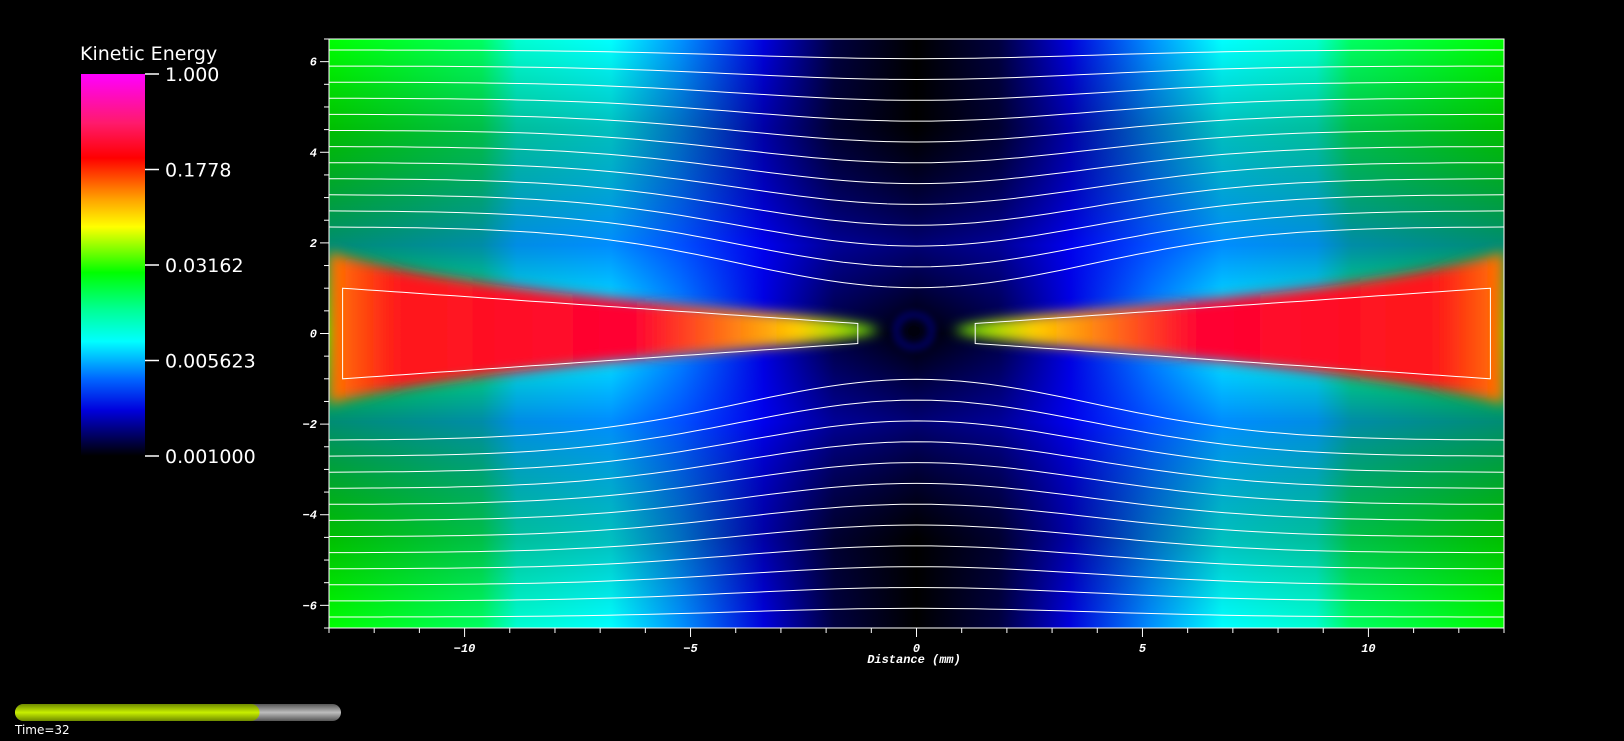 This screenshot has height=741, width=1624. Describe the element at coordinates (313, 63) in the screenshot. I see `y-tick-label: 6` at that location.